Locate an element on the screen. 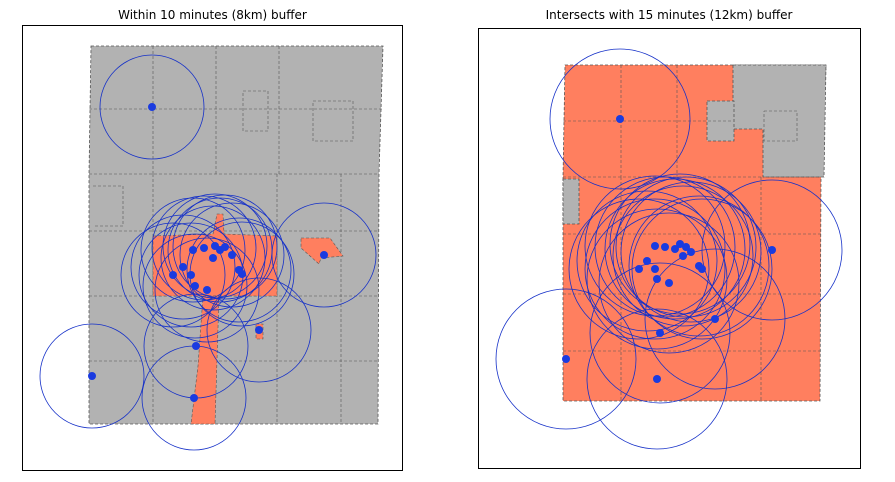 The image size is (895, 482). map-title-intersects-15-minutes: Intersects with 15 minutes (12km) buffer is located at coordinates (669, 15).